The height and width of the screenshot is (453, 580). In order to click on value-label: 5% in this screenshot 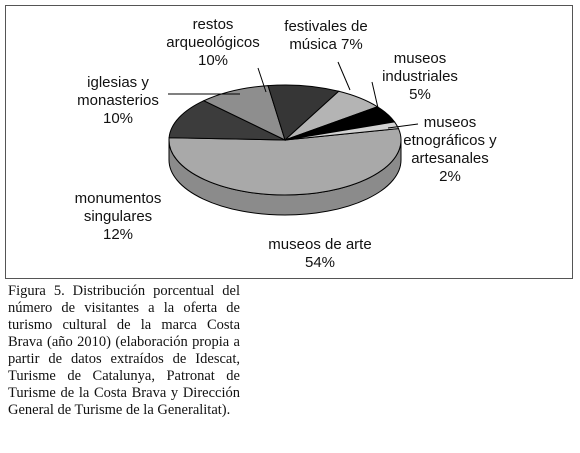, I will do `click(420, 94)`.